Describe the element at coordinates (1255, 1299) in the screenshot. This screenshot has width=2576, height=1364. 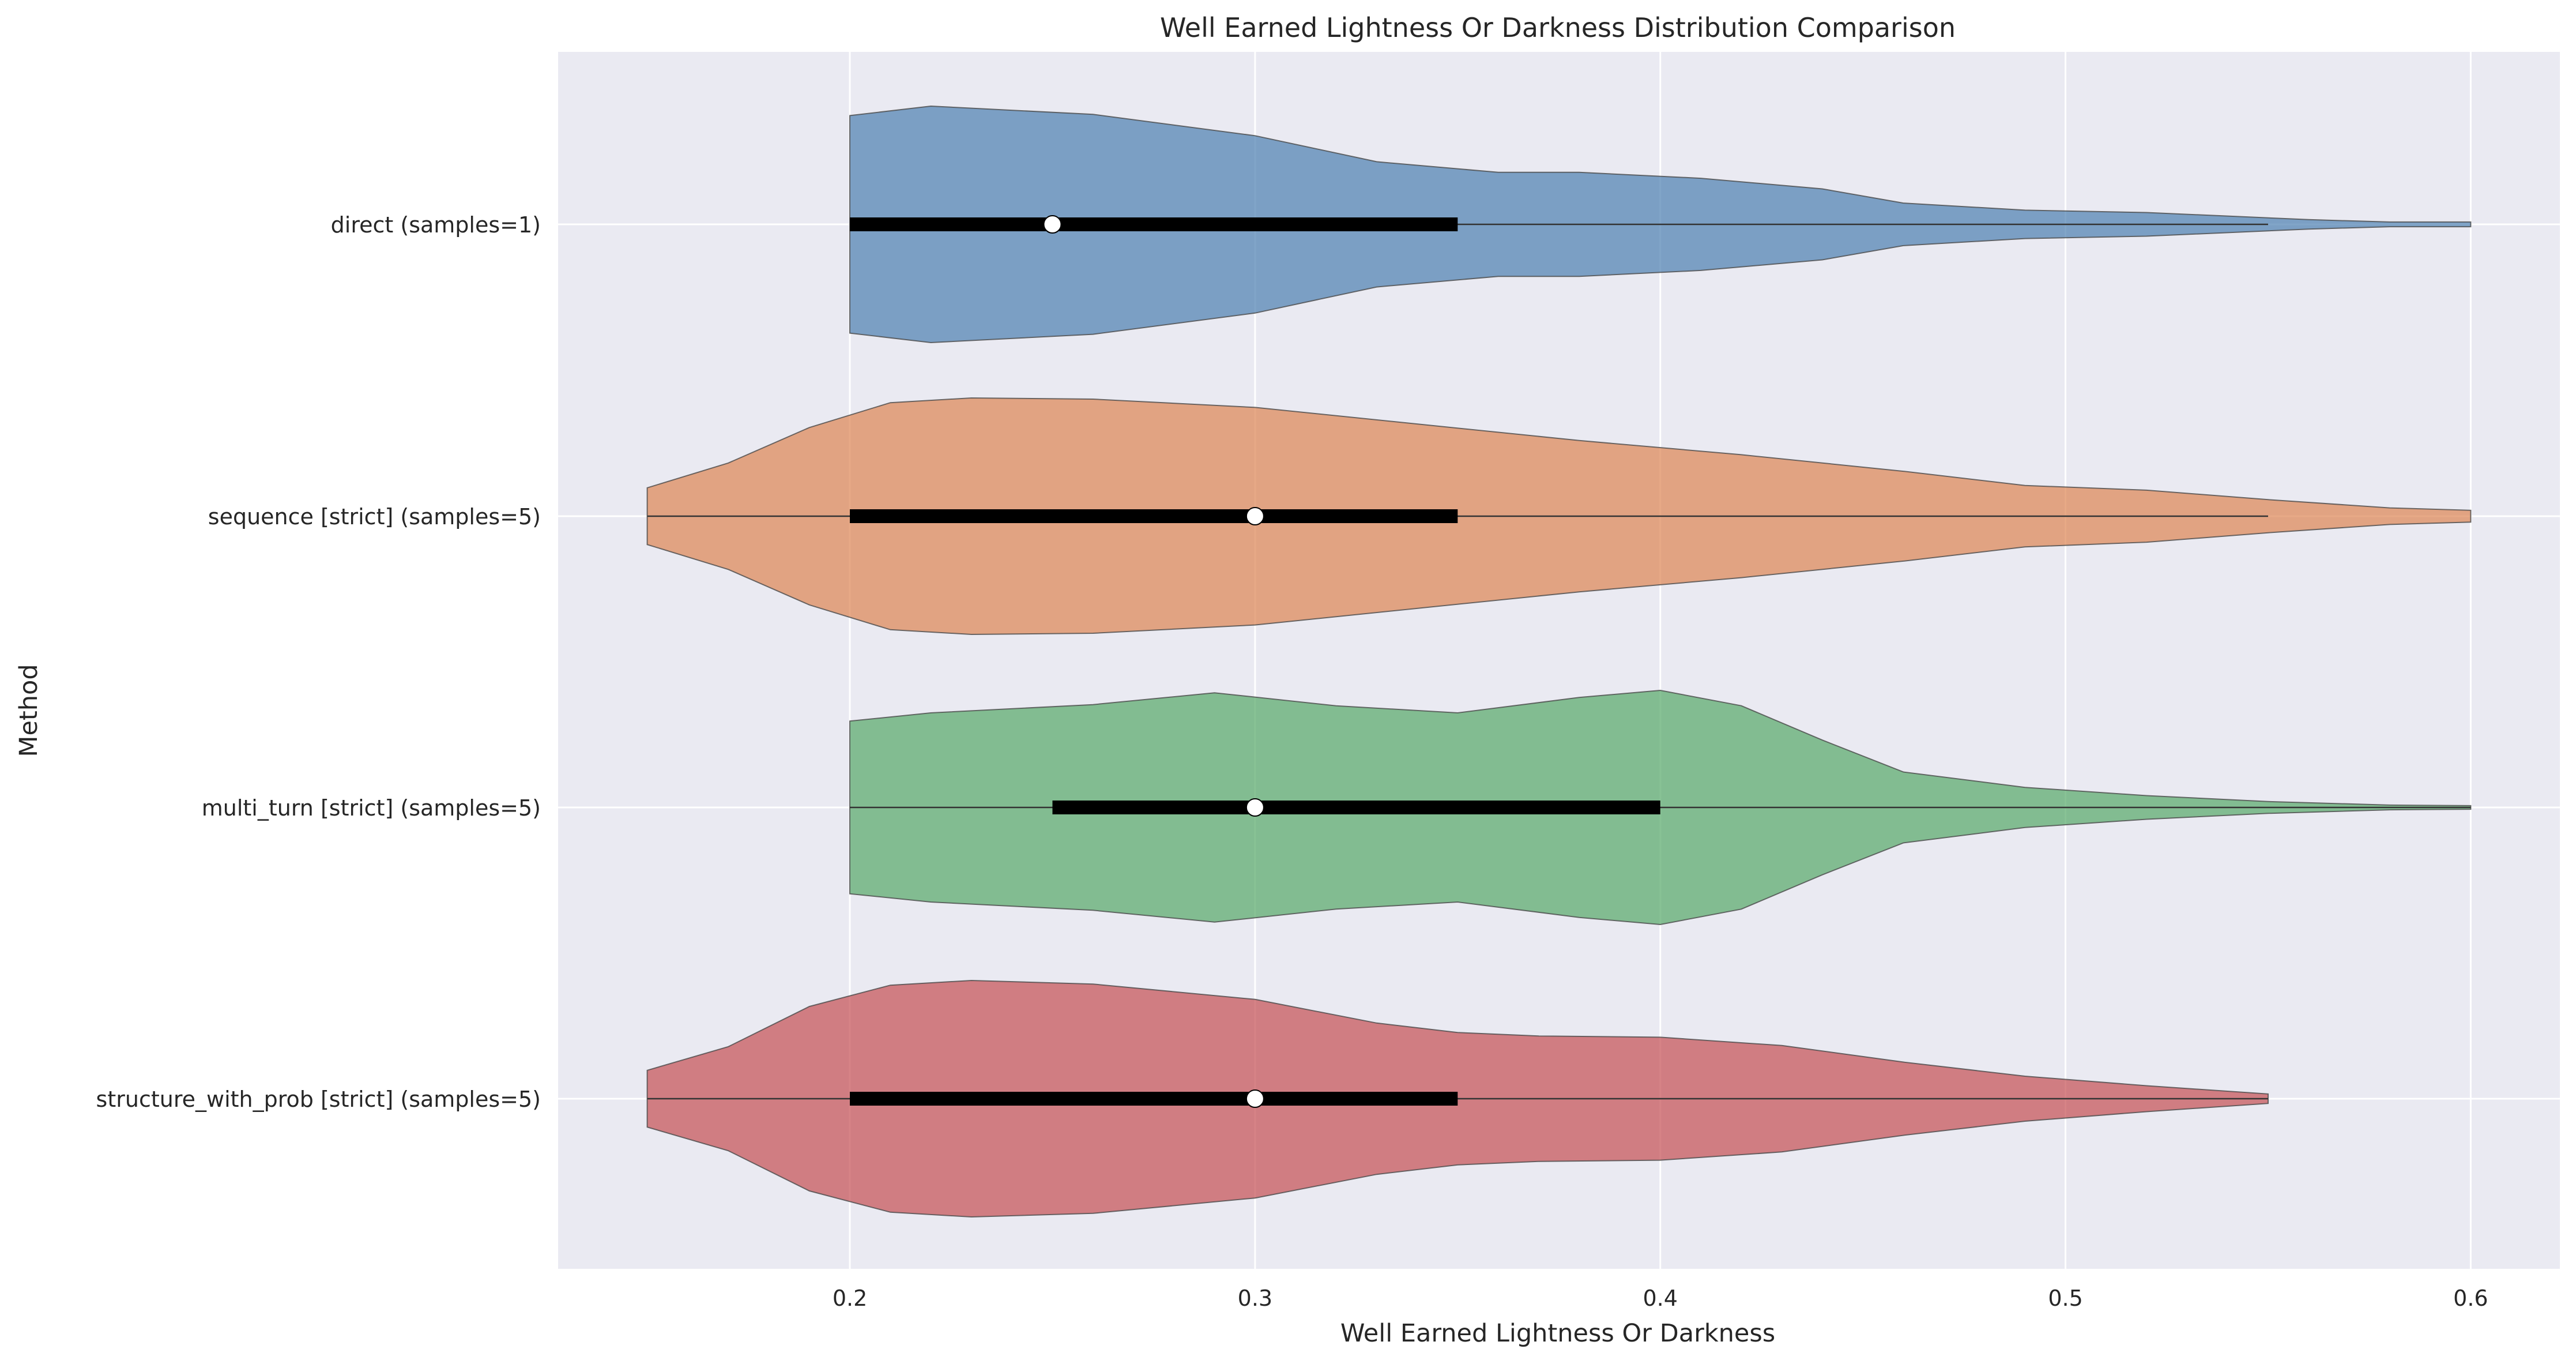
I see `x-tick-label: 0.3` at that location.